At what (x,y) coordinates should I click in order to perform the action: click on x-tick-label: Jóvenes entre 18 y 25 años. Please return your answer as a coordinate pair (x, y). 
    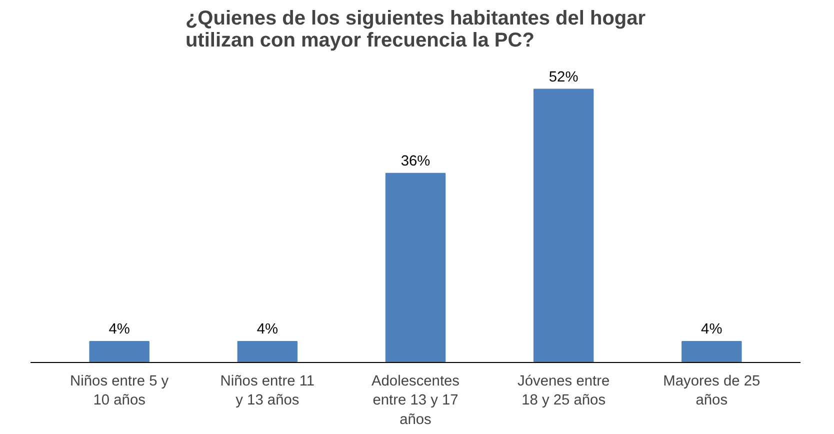
    Looking at the image, I should click on (564, 391).